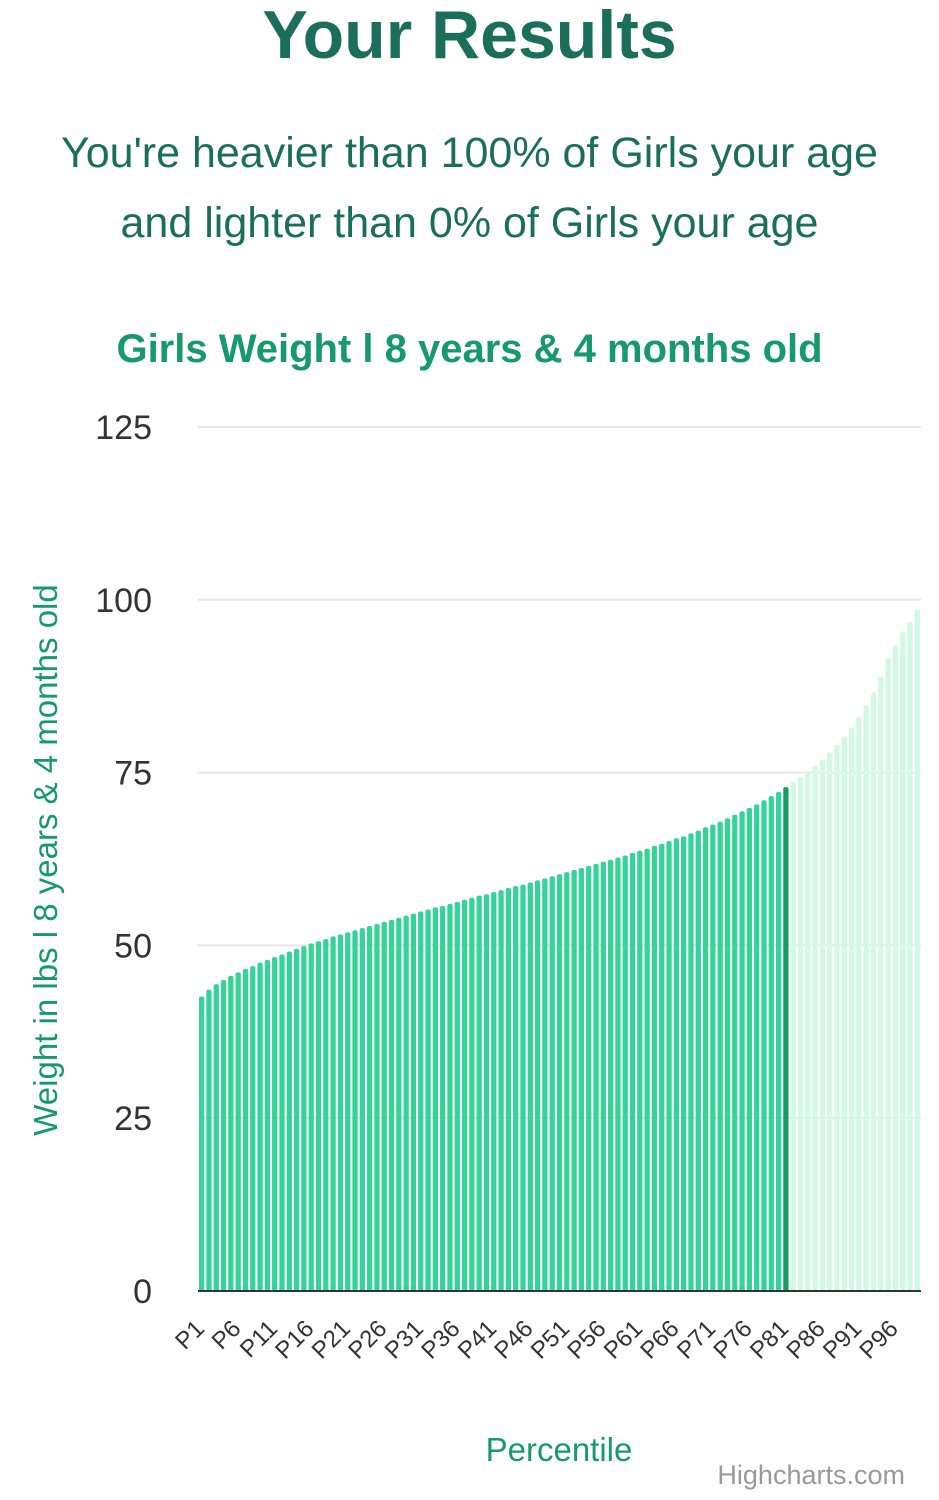 The height and width of the screenshot is (1500, 939). What do you see at coordinates (537, 1085) in the screenshot?
I see `bar-P47` at bounding box center [537, 1085].